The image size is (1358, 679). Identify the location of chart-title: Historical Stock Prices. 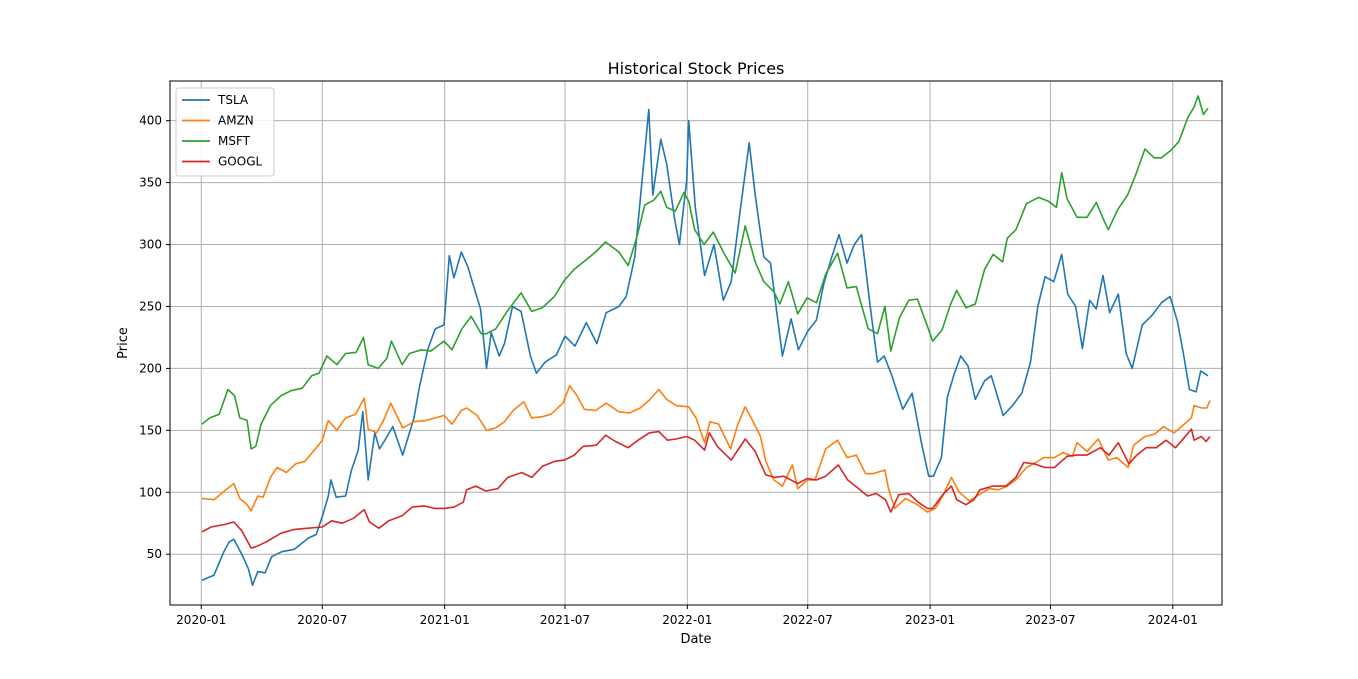
(696, 68).